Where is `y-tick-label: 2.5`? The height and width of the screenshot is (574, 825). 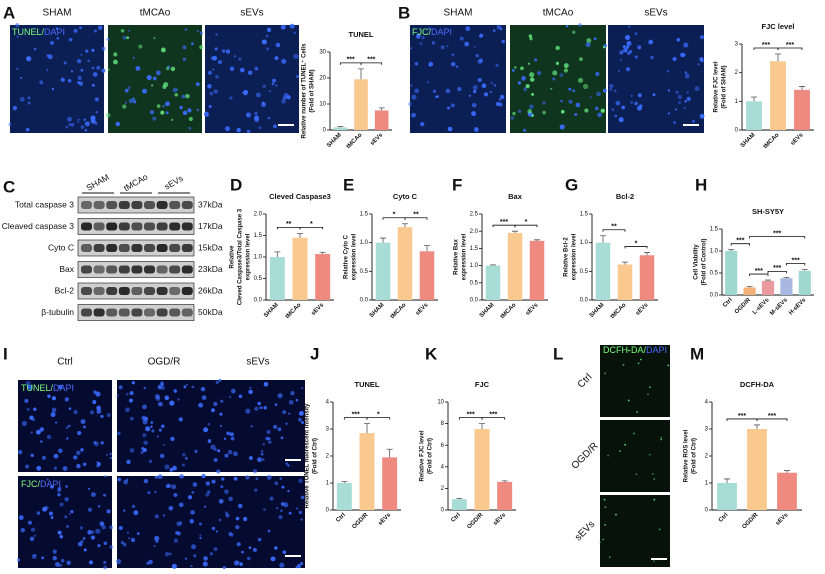 y-tick-label: 2.5 is located at coordinates (474, 215).